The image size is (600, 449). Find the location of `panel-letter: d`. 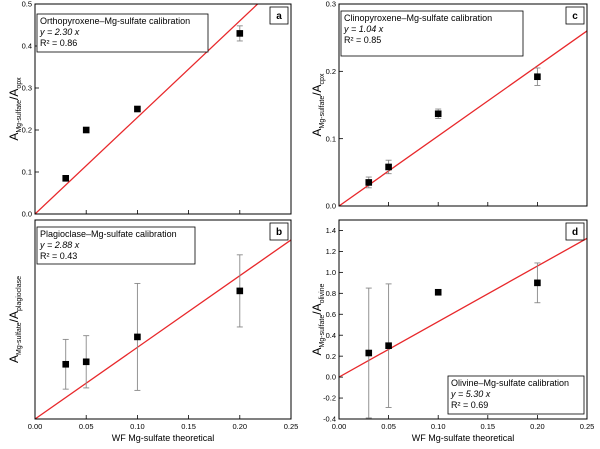

panel-letter: d is located at coordinates (575, 232).